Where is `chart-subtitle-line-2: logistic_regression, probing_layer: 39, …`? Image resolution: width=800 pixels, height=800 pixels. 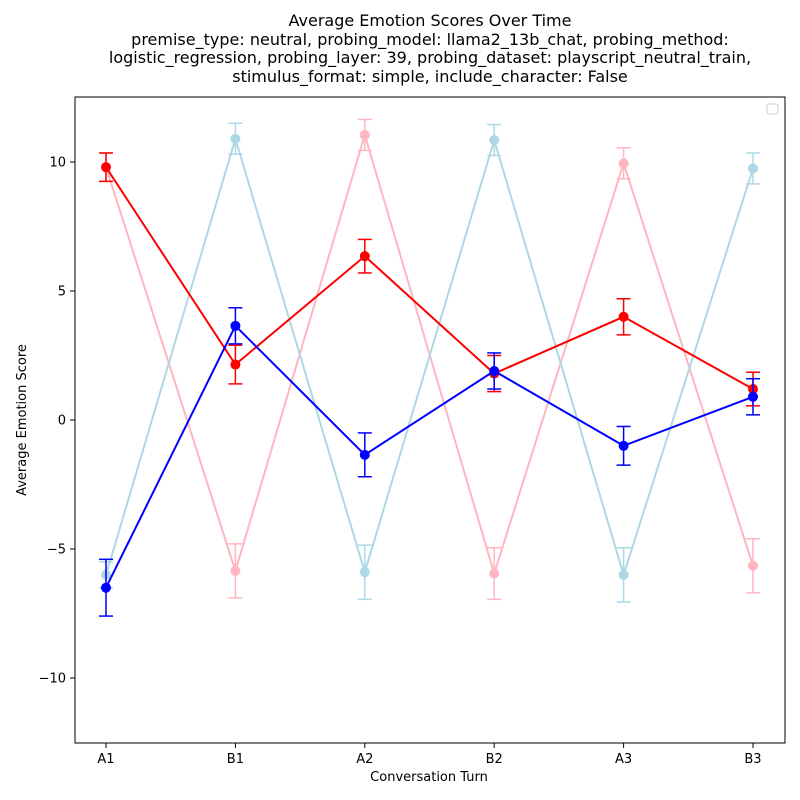
chart-subtitle-line-2: logistic_regression, probing_layer: 39, … is located at coordinates (430, 57).